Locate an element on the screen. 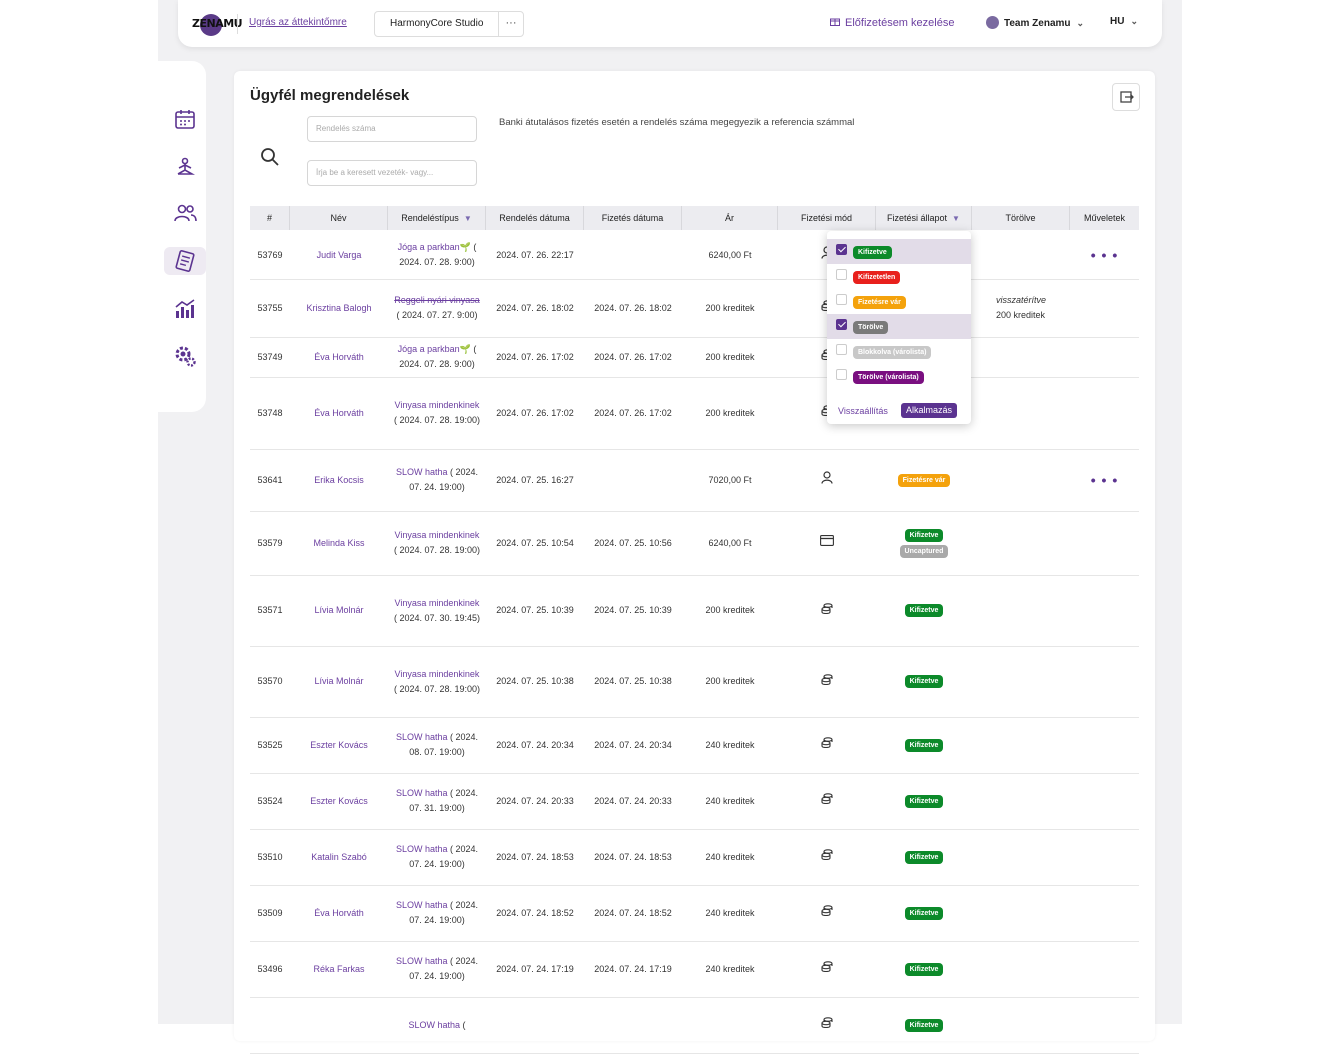 This screenshot has width=1340, height=1054. filter-option: Kifizetetlen is located at coordinates (899, 276).